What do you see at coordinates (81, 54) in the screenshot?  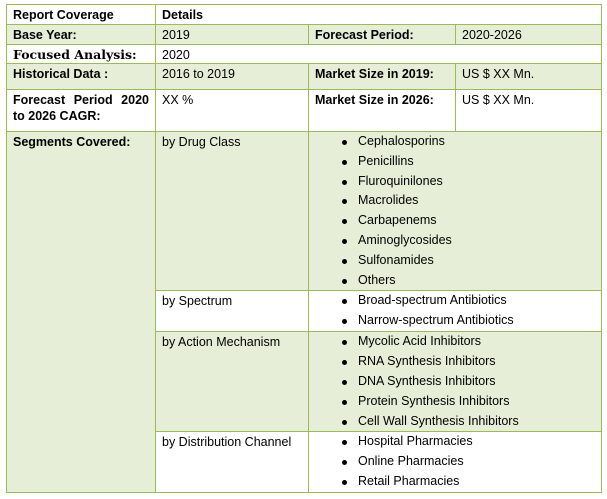 I see `focused-analysis-label: Focused Analysis:` at bounding box center [81, 54].